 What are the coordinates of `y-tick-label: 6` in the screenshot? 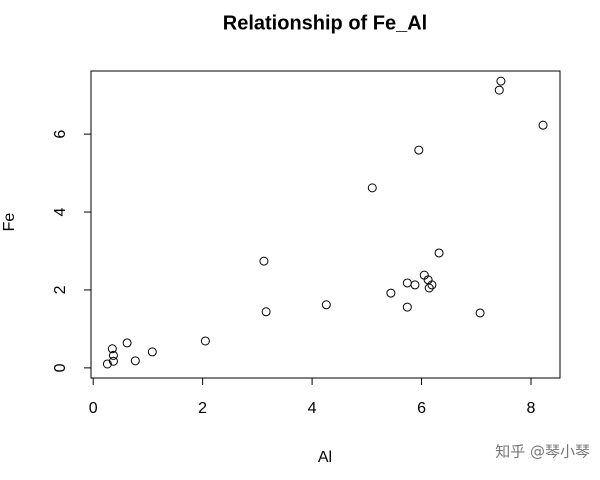 It's located at (60, 134).